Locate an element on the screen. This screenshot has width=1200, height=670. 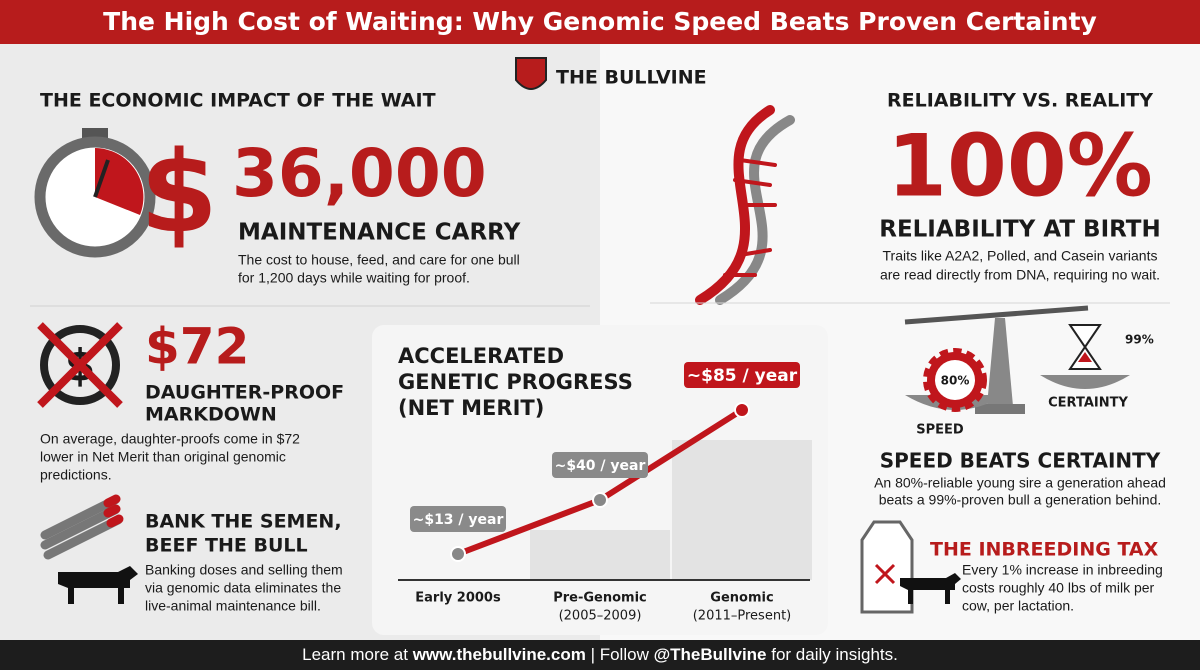
description: predictions. is located at coordinates (76, 475).